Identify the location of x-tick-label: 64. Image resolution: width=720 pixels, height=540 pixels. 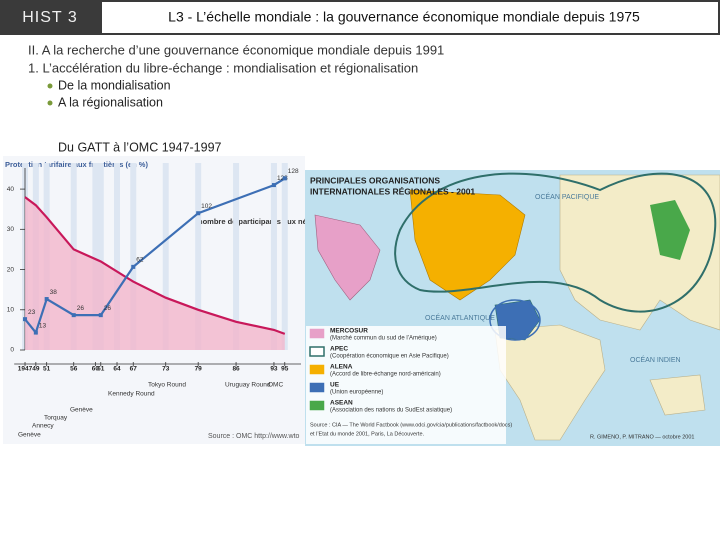
(117, 369).